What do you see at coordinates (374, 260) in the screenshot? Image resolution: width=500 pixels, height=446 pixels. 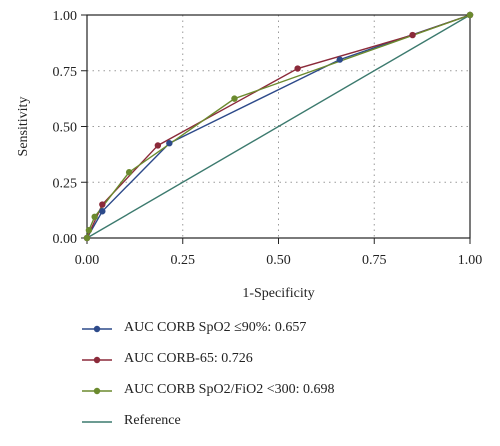 I see `x-tick-label: 0.75` at bounding box center [374, 260].